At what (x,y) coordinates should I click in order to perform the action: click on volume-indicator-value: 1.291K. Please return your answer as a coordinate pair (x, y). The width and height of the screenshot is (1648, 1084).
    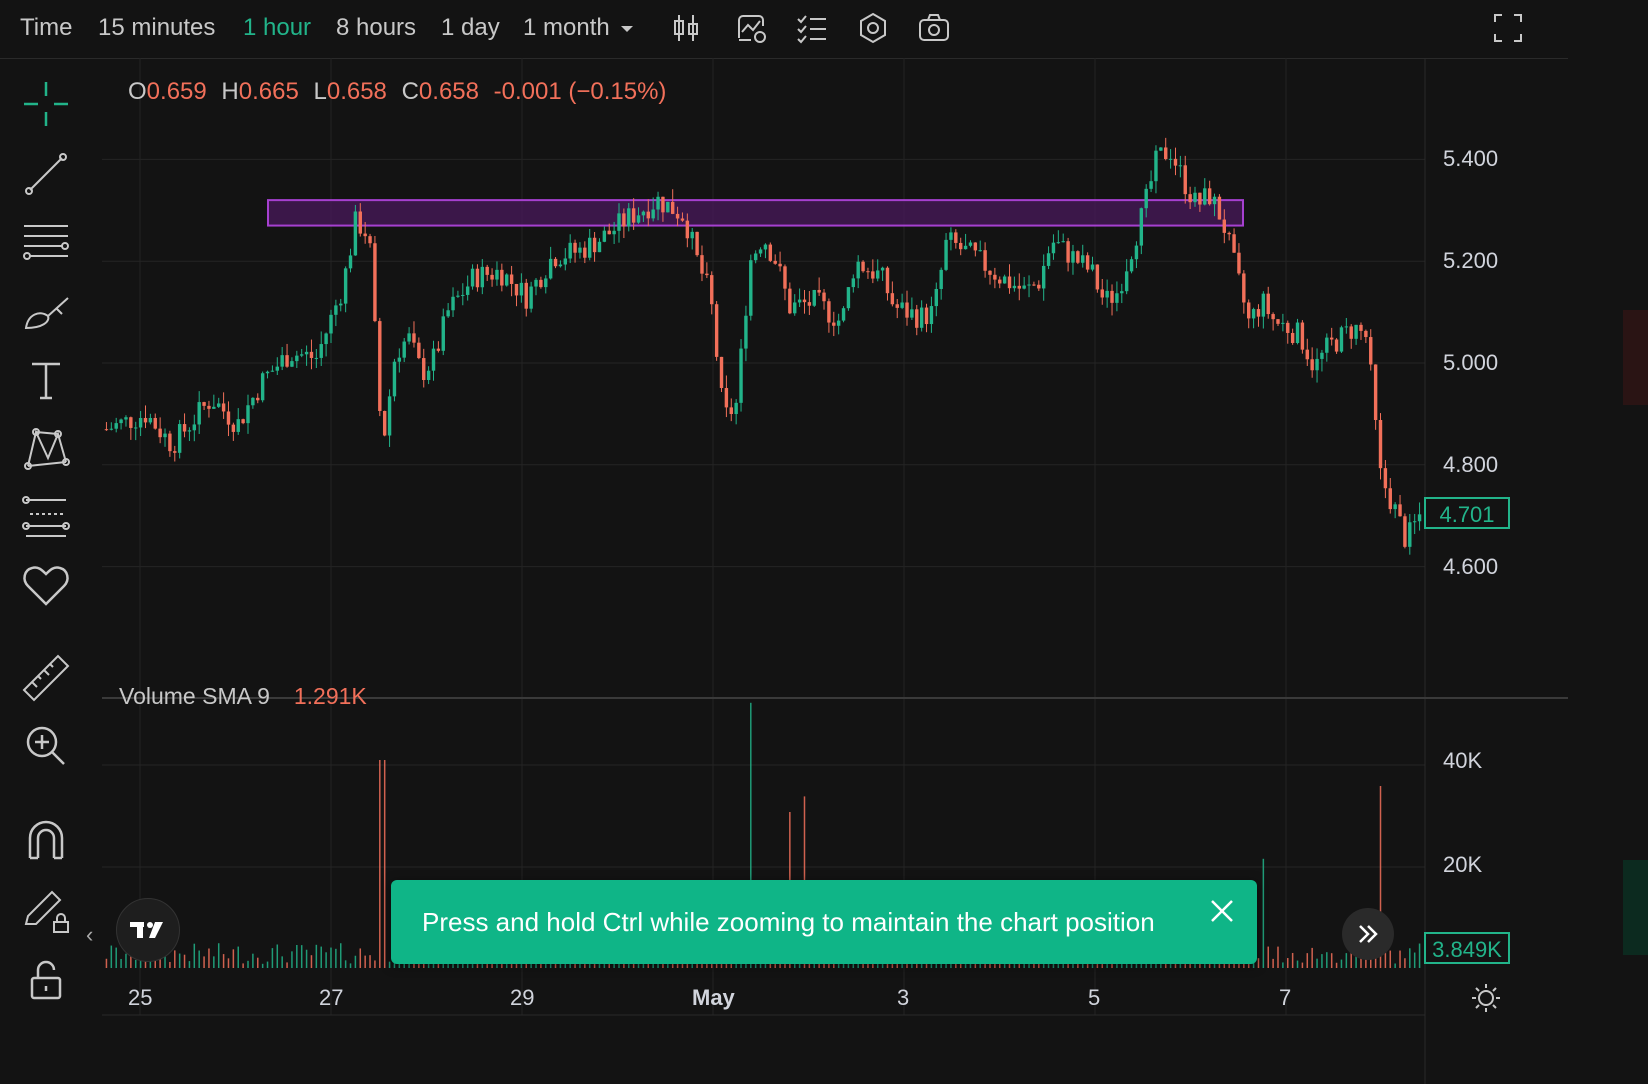
    Looking at the image, I should click on (330, 696).